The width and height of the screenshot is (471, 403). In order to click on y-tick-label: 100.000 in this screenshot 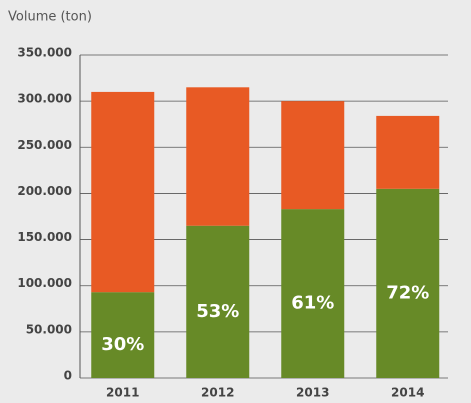, I will do `click(44, 283)`.